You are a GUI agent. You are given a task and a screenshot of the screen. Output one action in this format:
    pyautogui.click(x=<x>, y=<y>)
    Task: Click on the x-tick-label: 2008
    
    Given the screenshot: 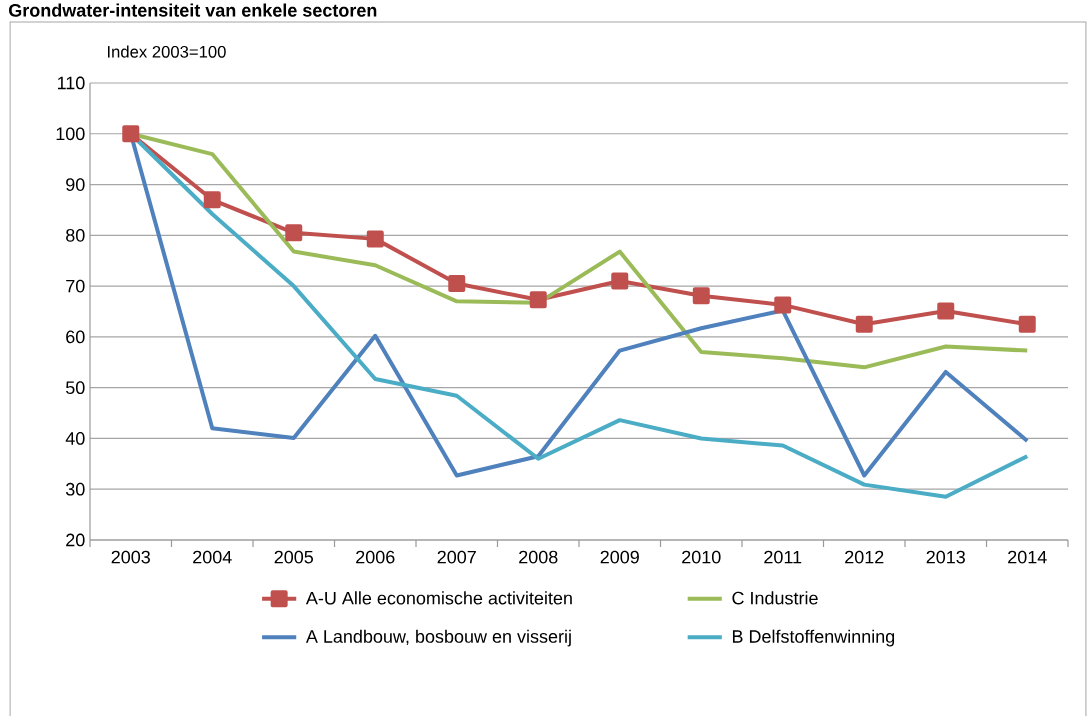 What is the action you would take?
    pyautogui.click(x=538, y=557)
    